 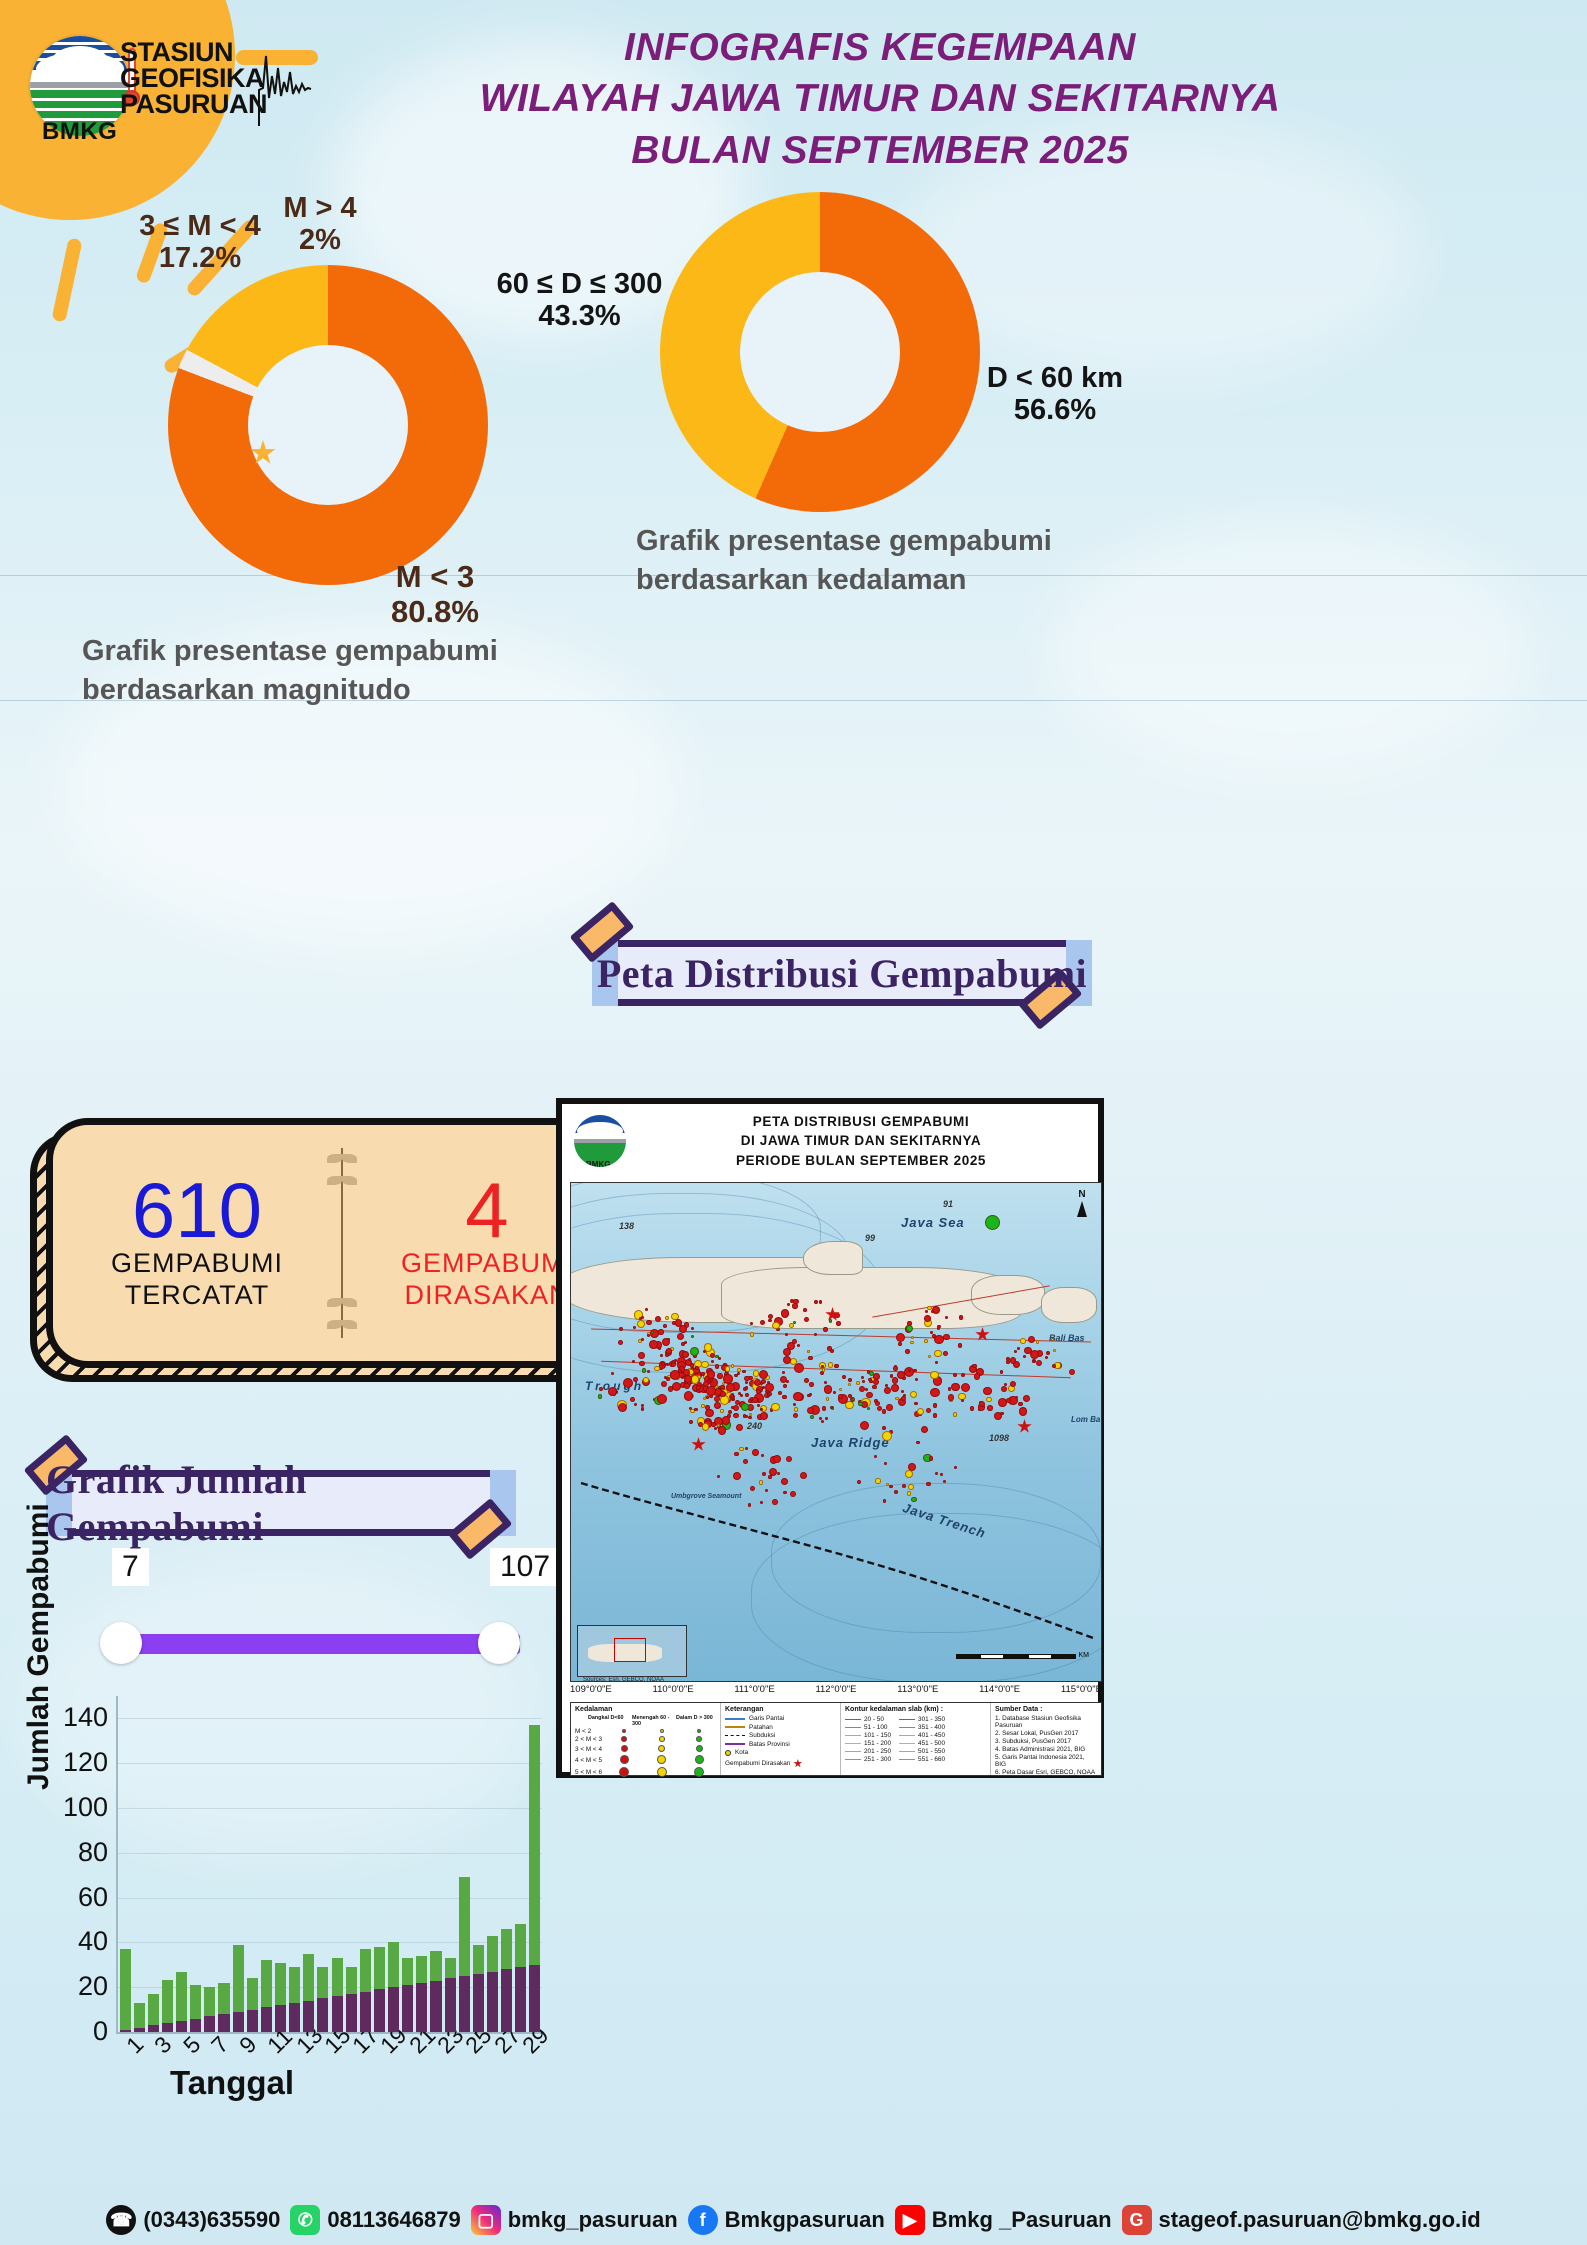 What do you see at coordinates (836, 1689) in the screenshot?
I see `map-lon-tick: 112°0'0"E` at bounding box center [836, 1689].